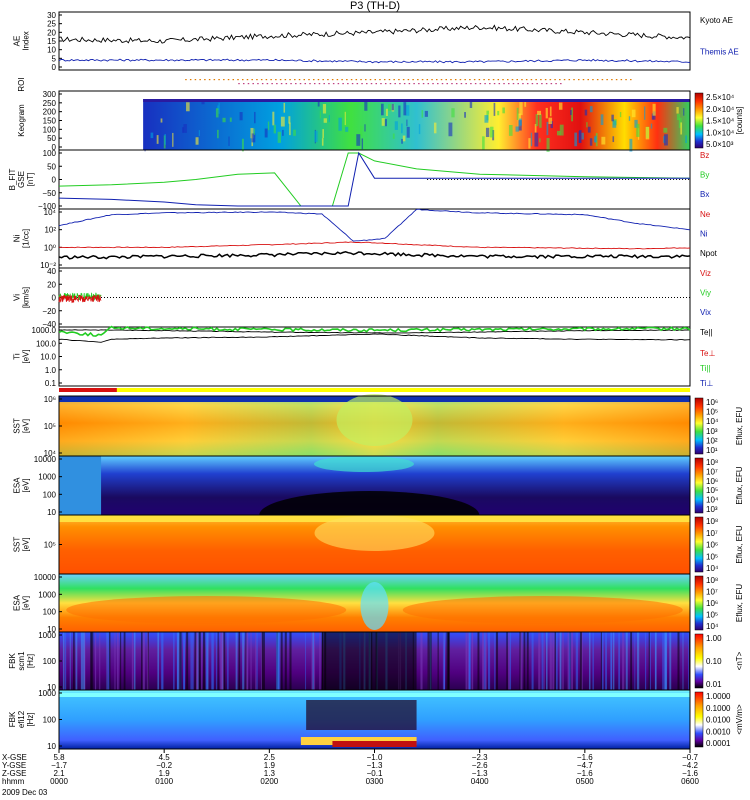 This screenshot has width=750, height=800. What do you see at coordinates (712, 603) in the screenshot?
I see `esa_elec-colorbar-tick: 10⁶` at bounding box center [712, 603].